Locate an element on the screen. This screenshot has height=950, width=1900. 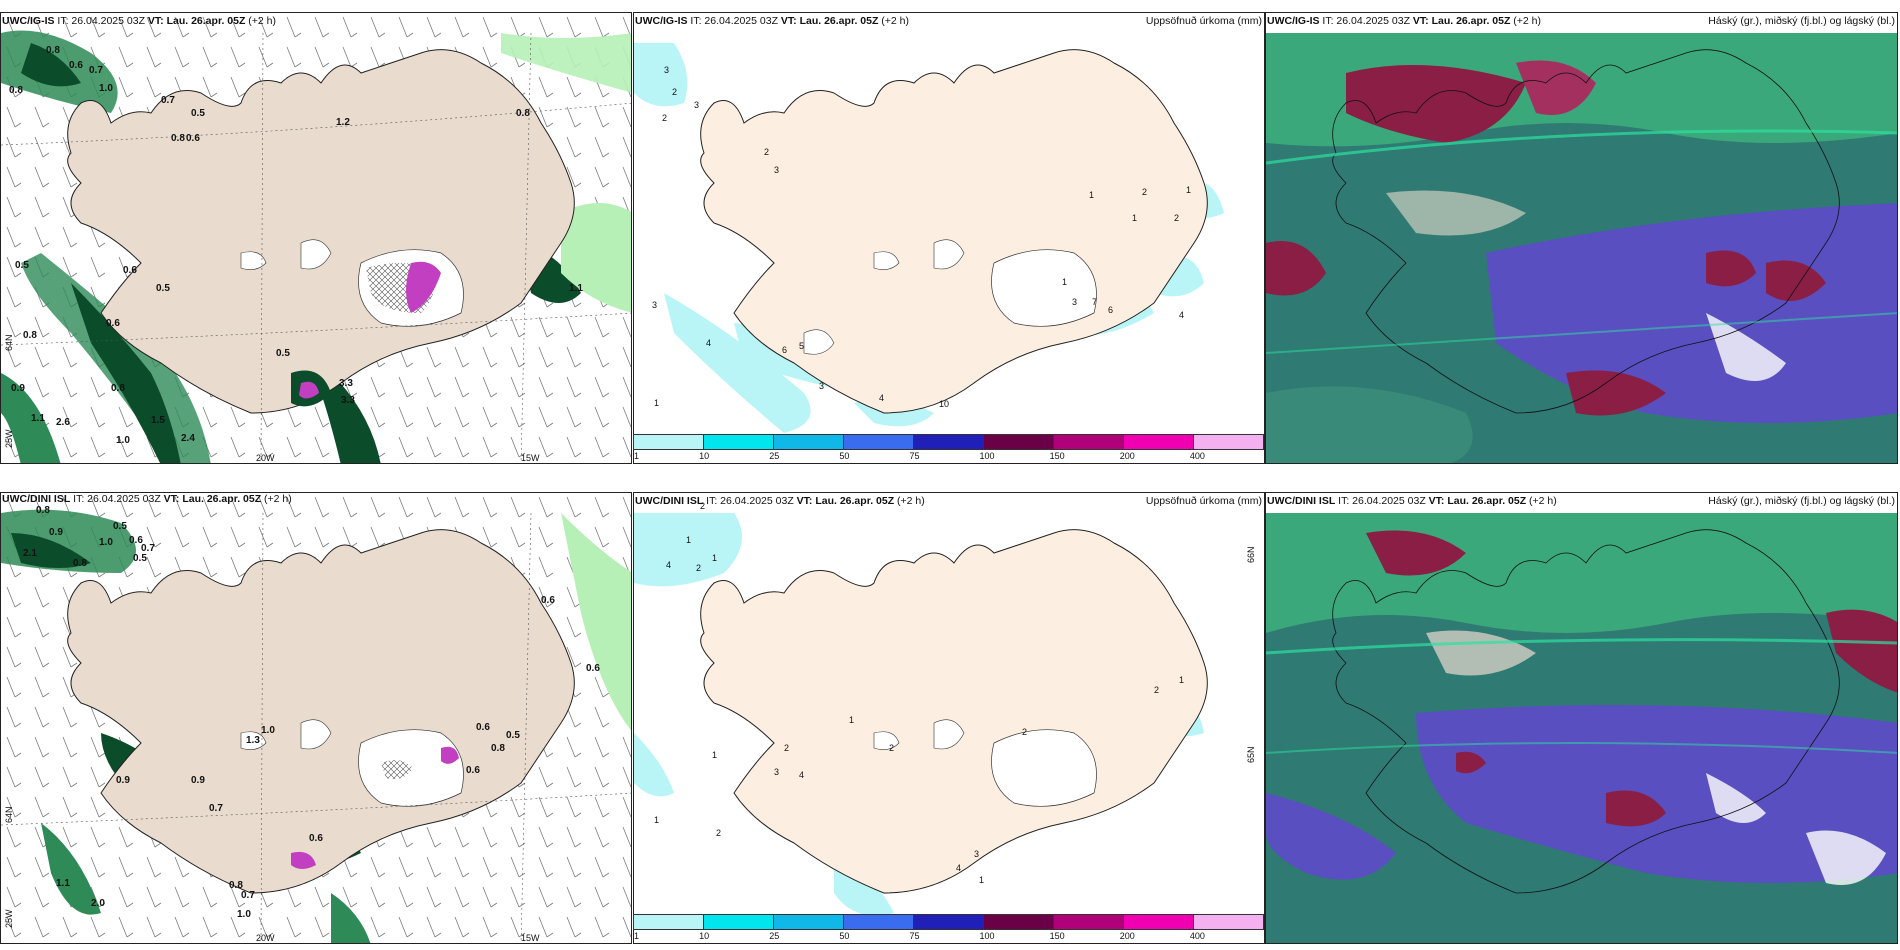
precip-label: 2.4 is located at coordinates (188, 438).